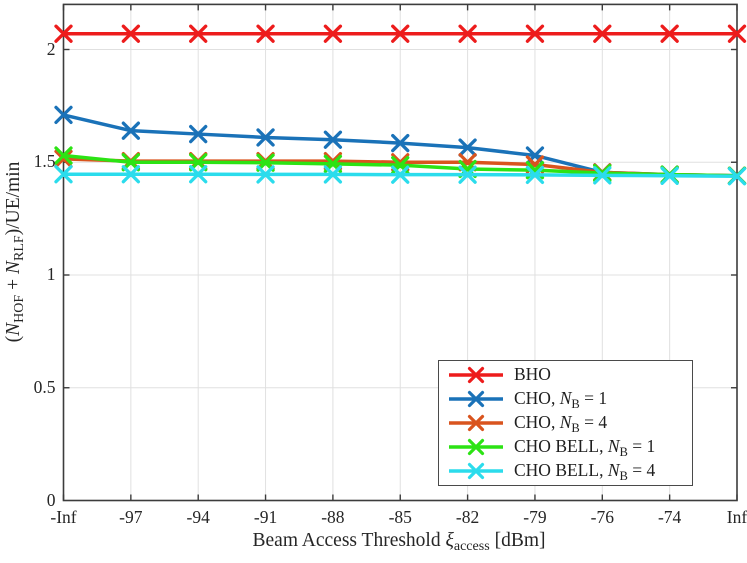 This screenshot has width=747, height=563. What do you see at coordinates (13, 198) in the screenshot?
I see `text-fragment: )/UE/min` at bounding box center [13, 198].